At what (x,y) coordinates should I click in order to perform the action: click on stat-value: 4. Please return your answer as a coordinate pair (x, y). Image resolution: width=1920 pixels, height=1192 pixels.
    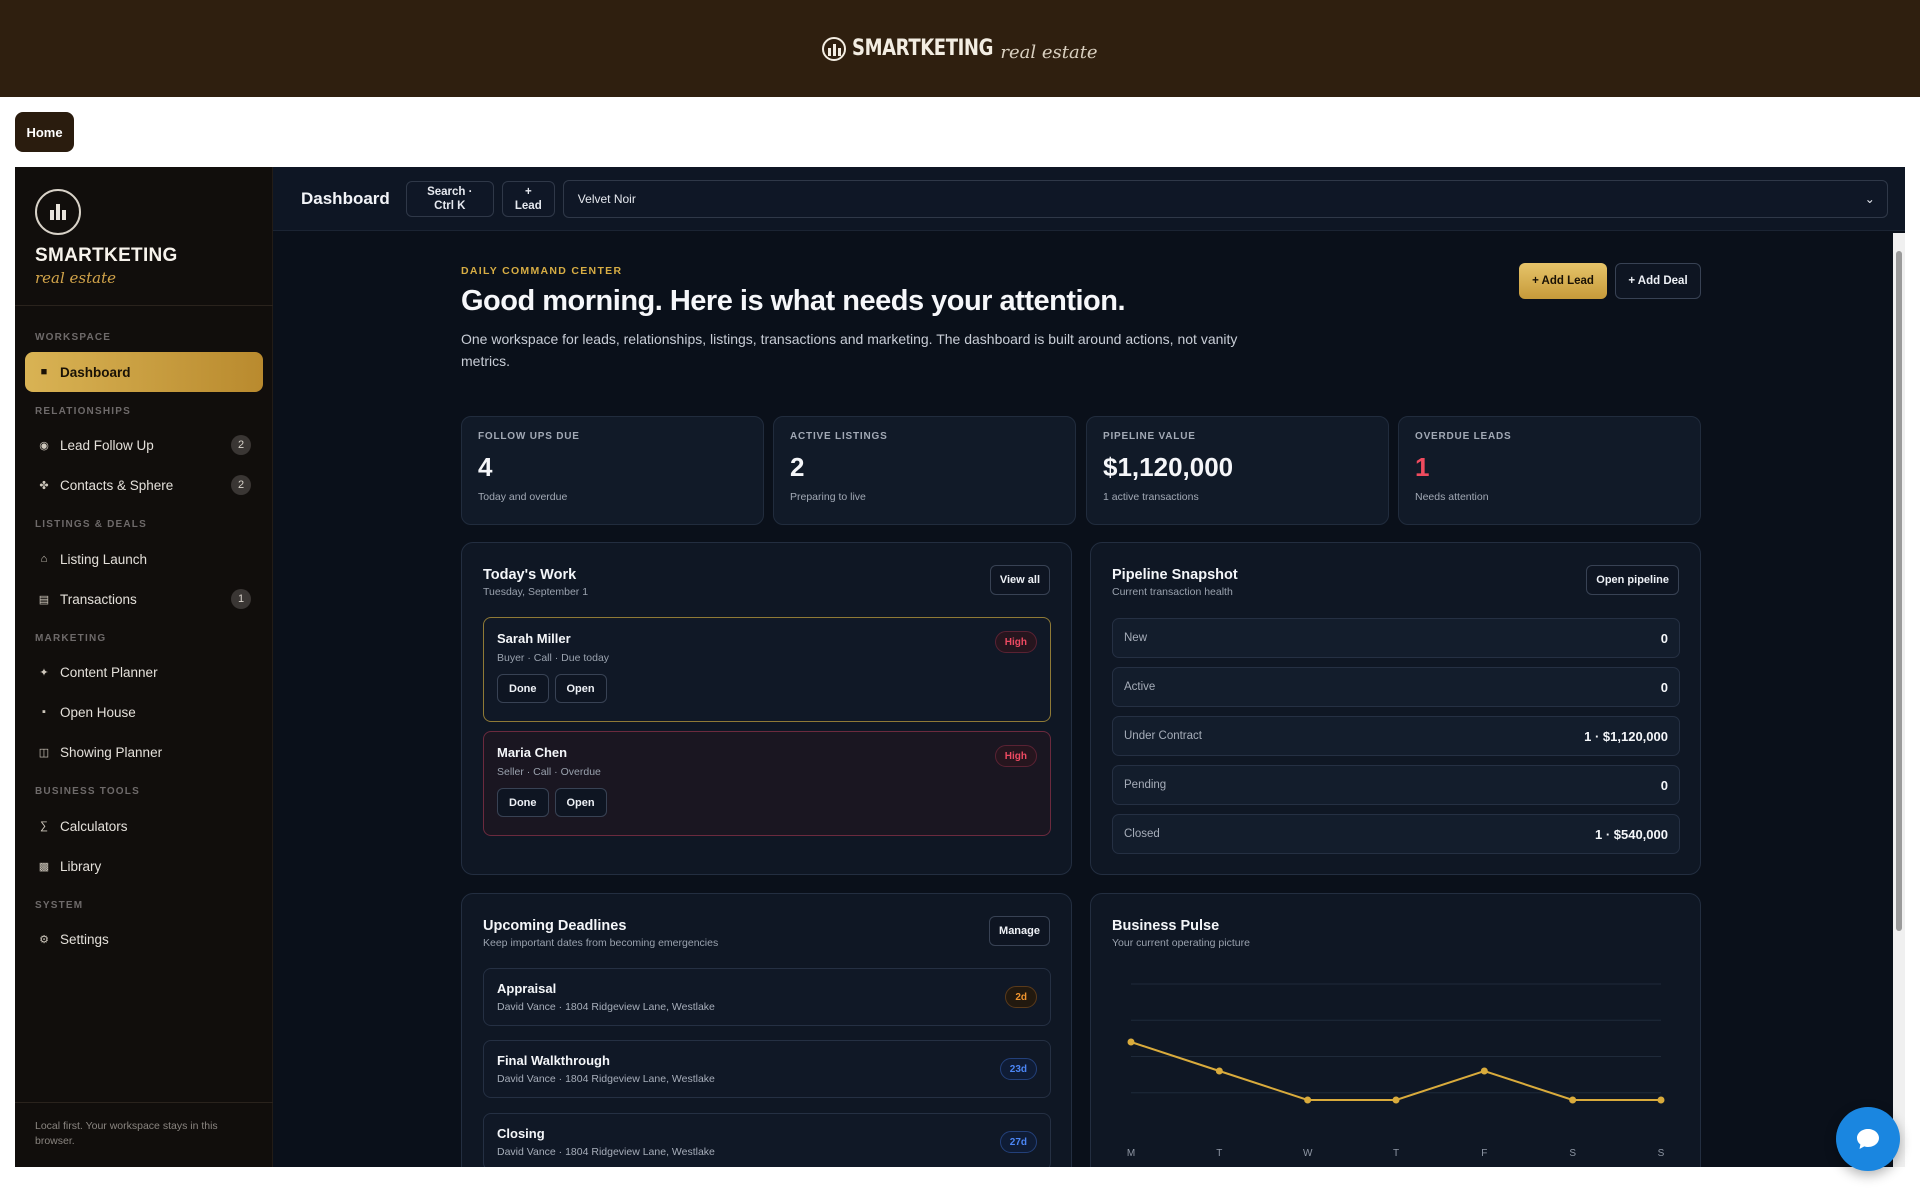
    Looking at the image, I should click on (485, 467).